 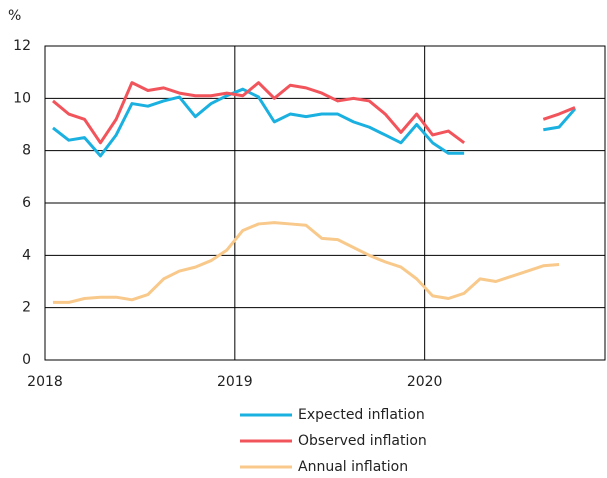 What do you see at coordinates (45, 382) in the screenshot?
I see `x-tick-label: 2018` at bounding box center [45, 382].